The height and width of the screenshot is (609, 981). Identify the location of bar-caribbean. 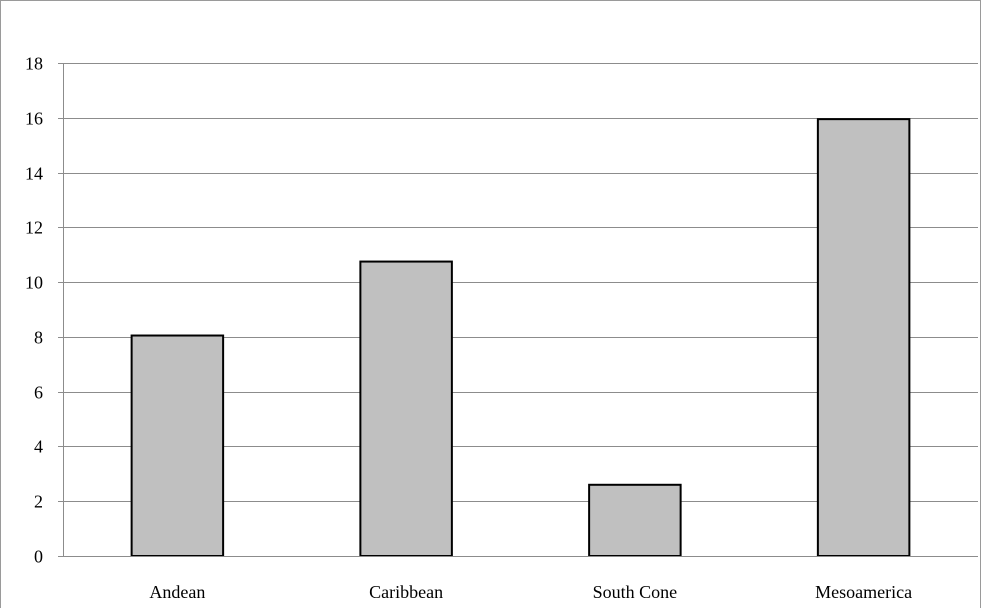
(406, 408).